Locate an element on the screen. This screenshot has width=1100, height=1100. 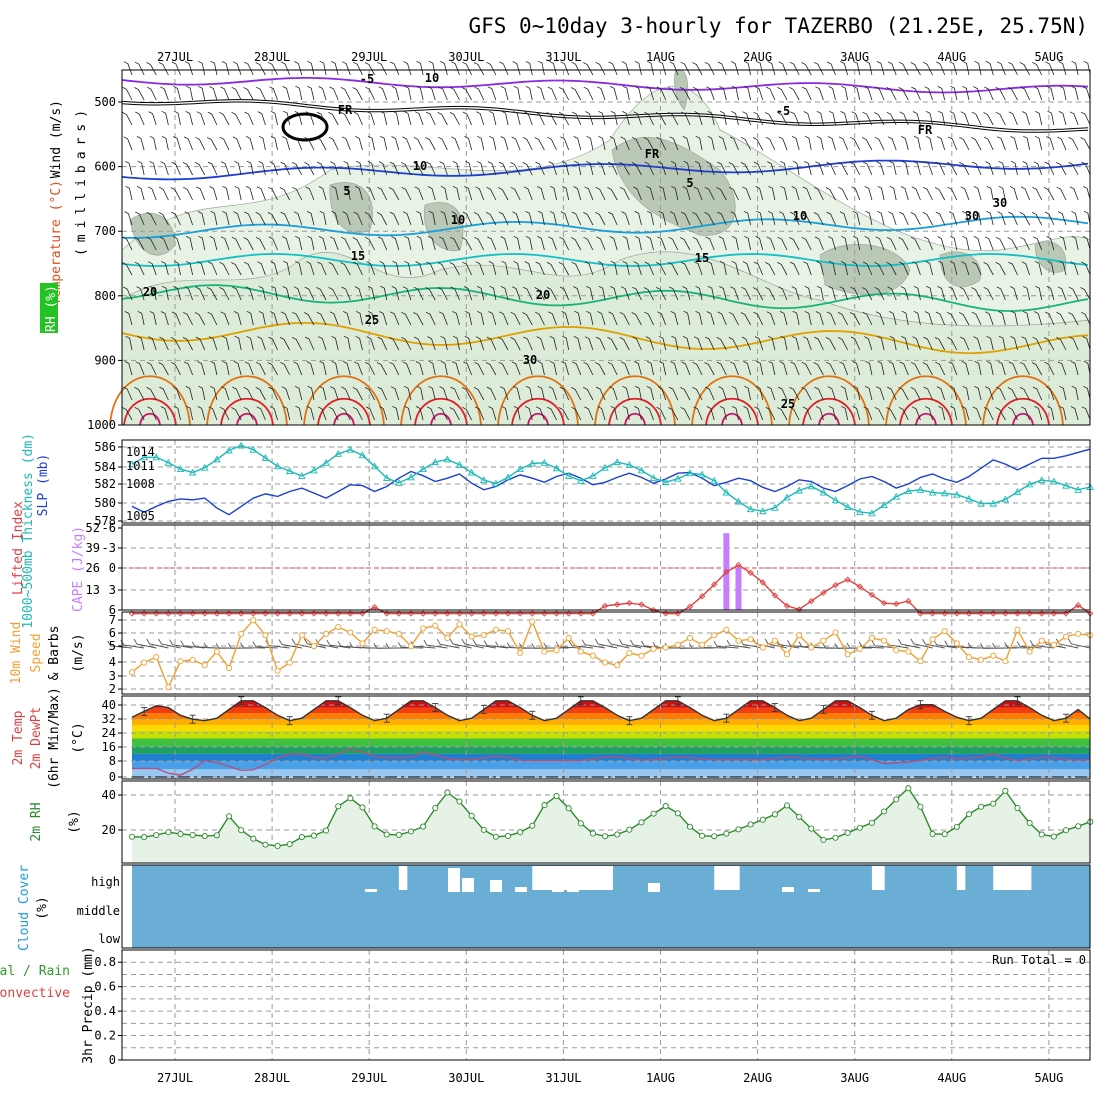
temperature-series is located at coordinates (611, 737).